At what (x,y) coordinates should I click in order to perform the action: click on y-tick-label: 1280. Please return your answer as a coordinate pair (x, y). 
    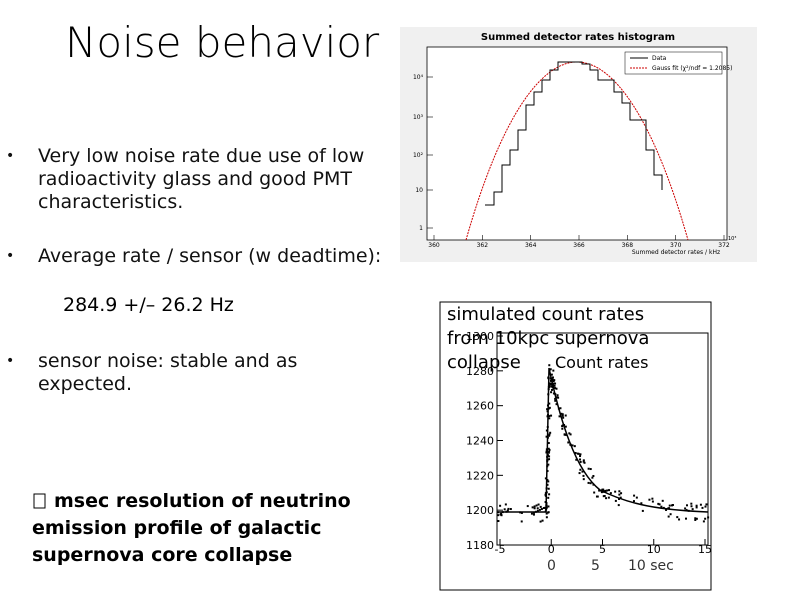
    Looking at the image, I should click on (480, 371).